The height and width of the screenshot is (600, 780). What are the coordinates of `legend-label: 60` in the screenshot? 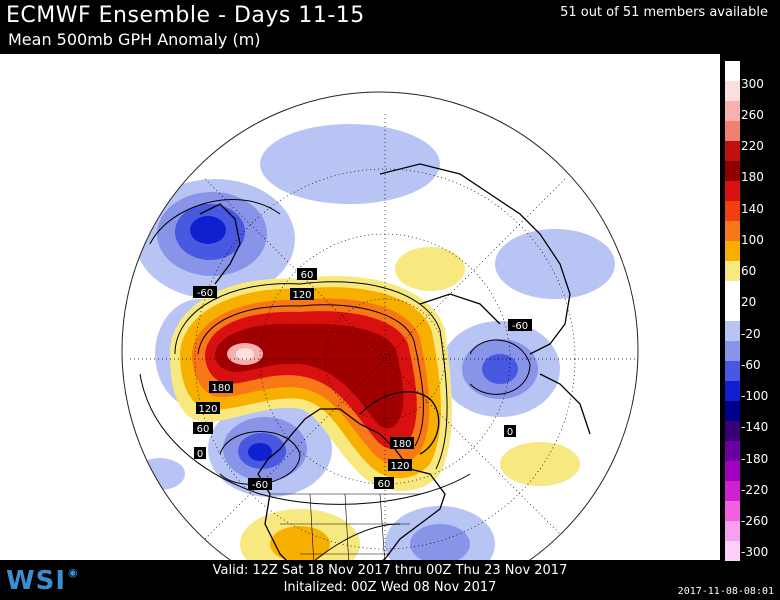 It's located at (749, 271).